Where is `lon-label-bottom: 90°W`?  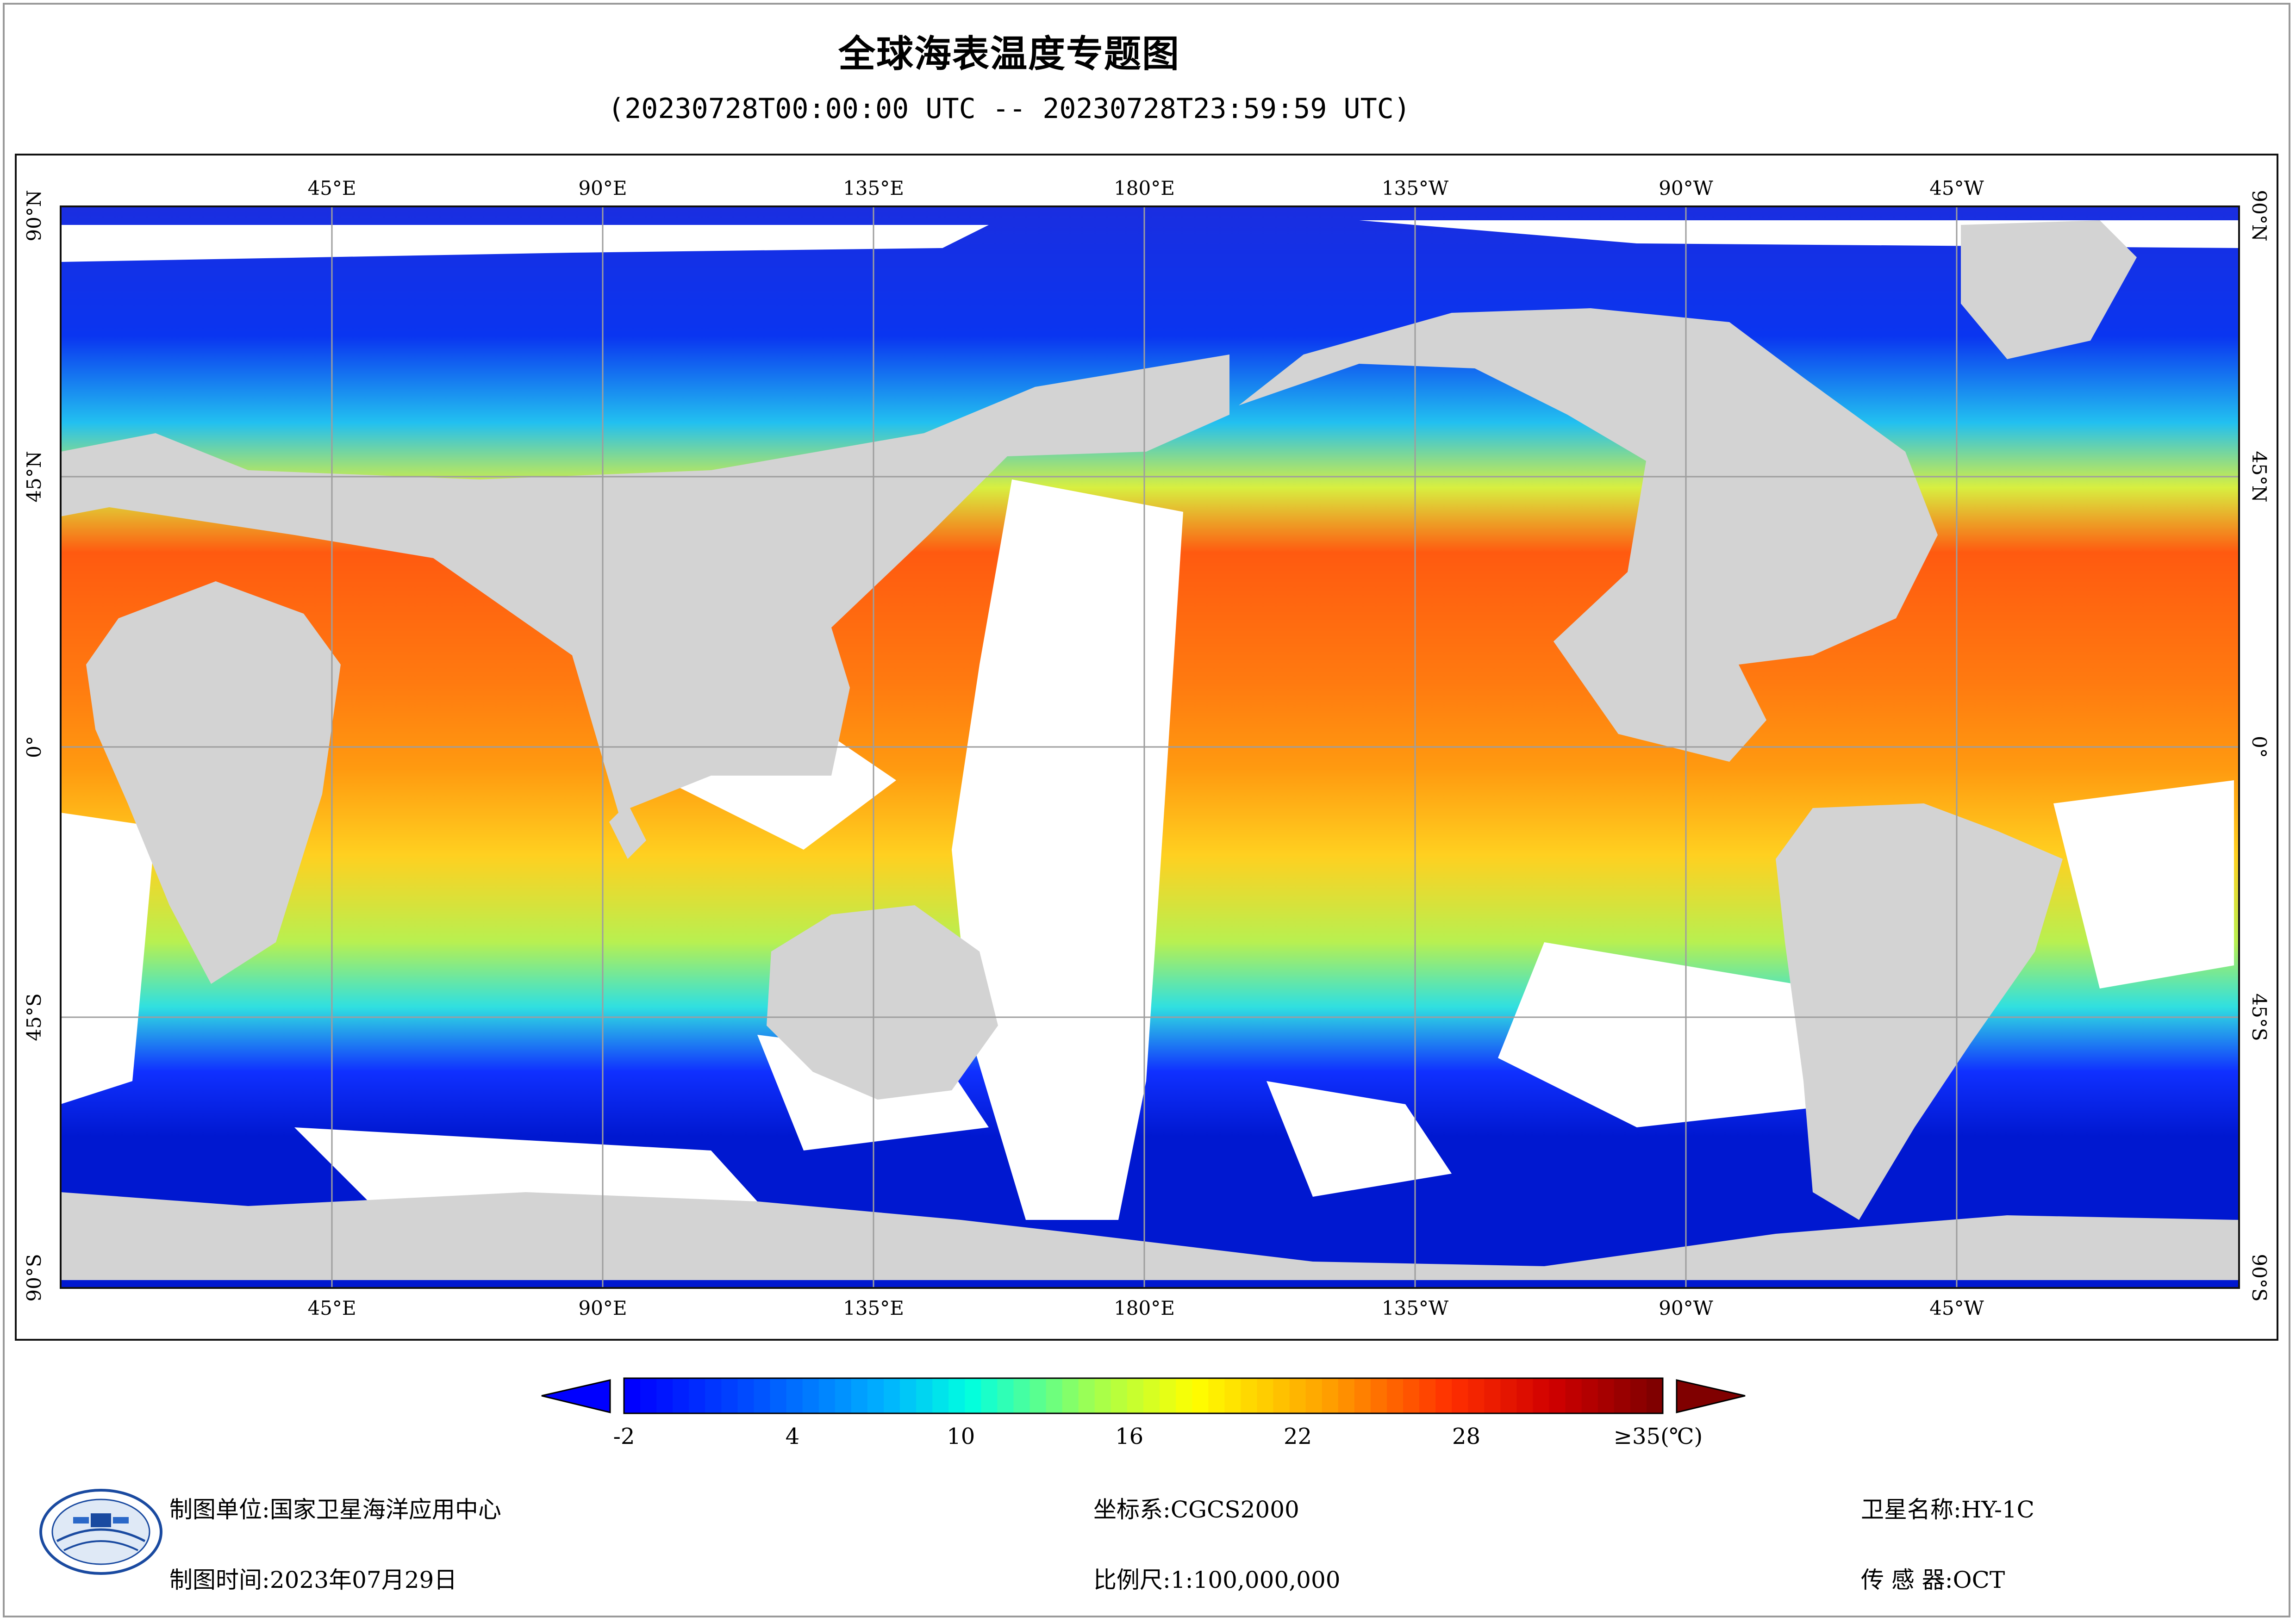 lon-label-bottom: 90°W is located at coordinates (1686, 1308).